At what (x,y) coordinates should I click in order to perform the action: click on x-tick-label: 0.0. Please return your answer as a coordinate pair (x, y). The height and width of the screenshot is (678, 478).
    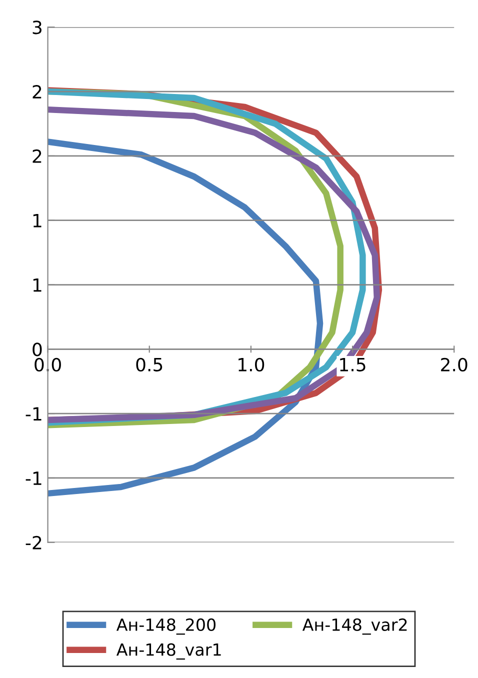
    Looking at the image, I should click on (47, 365).